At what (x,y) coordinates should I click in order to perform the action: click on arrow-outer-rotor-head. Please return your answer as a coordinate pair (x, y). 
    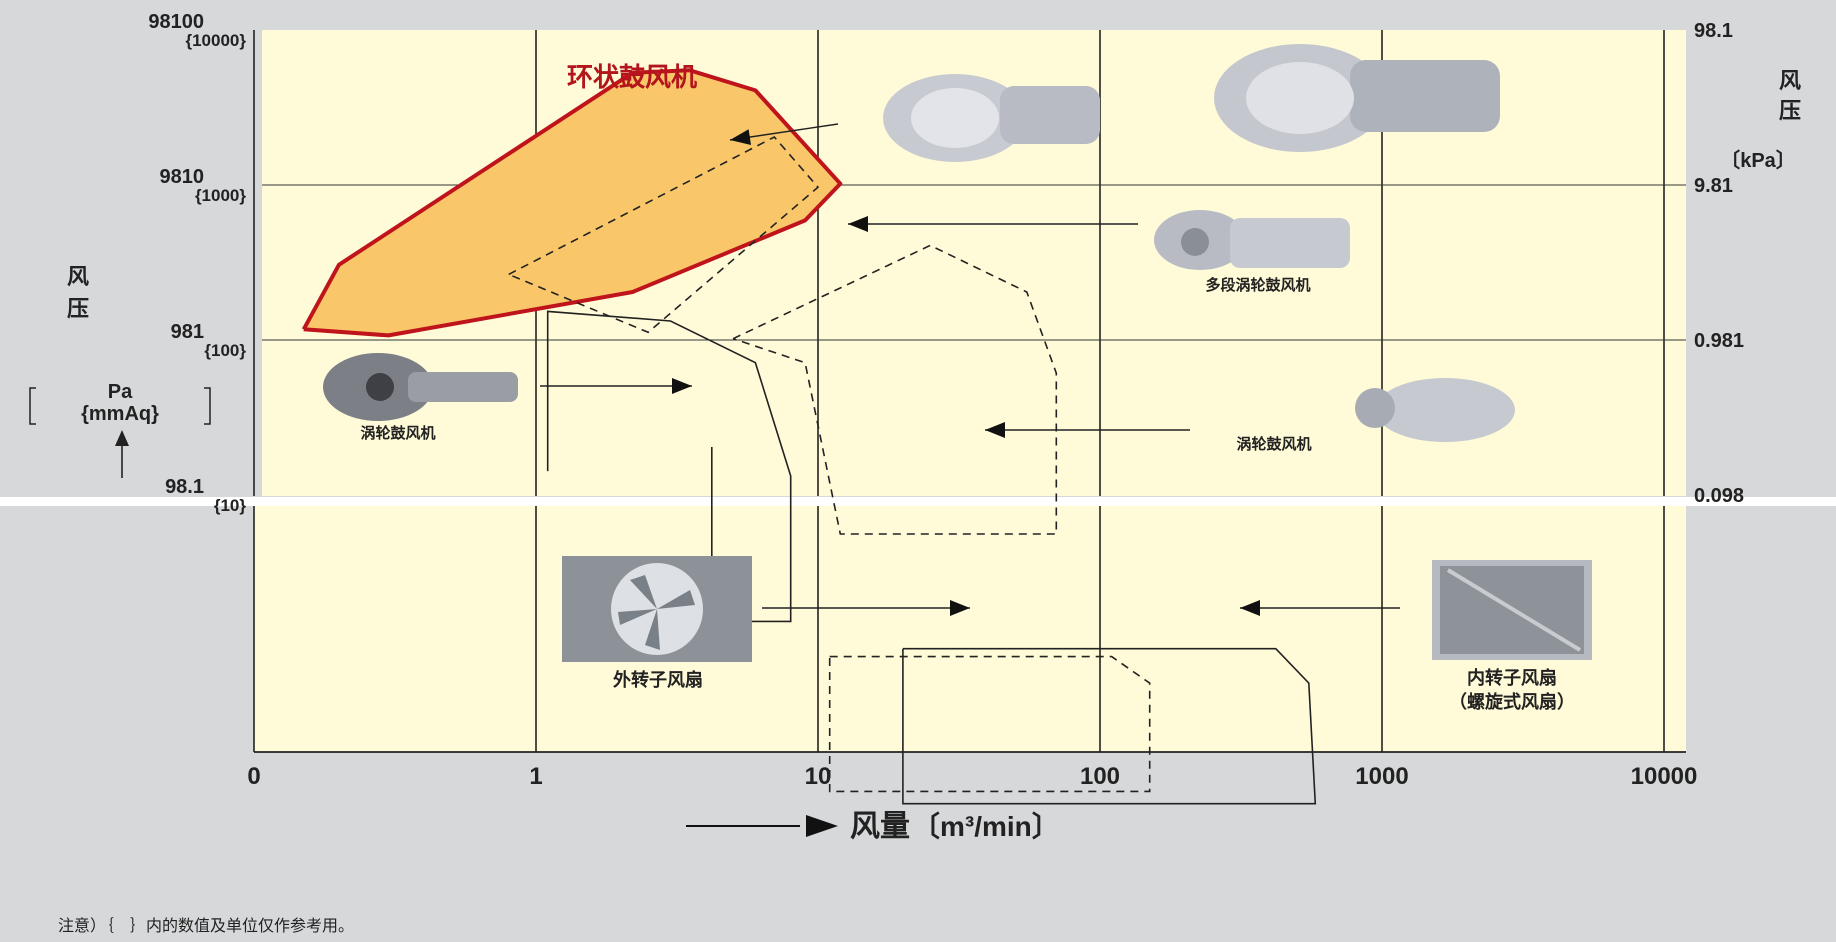
    Looking at the image, I should click on (960, 608).